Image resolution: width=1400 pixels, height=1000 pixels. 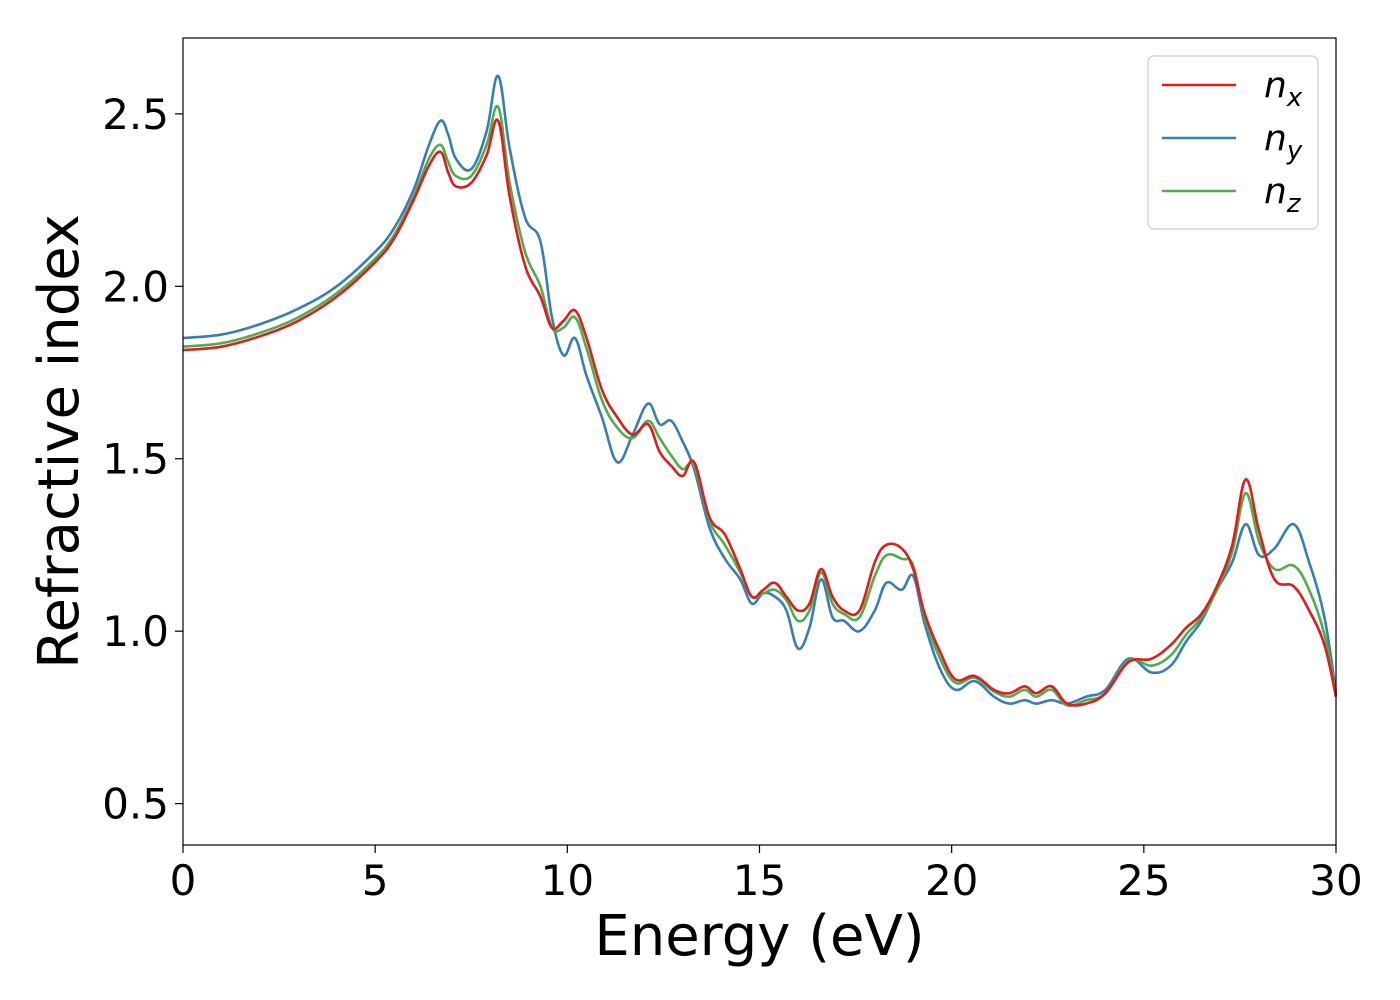 What do you see at coordinates (567, 880) in the screenshot?
I see `x-tick-label: 10` at bounding box center [567, 880].